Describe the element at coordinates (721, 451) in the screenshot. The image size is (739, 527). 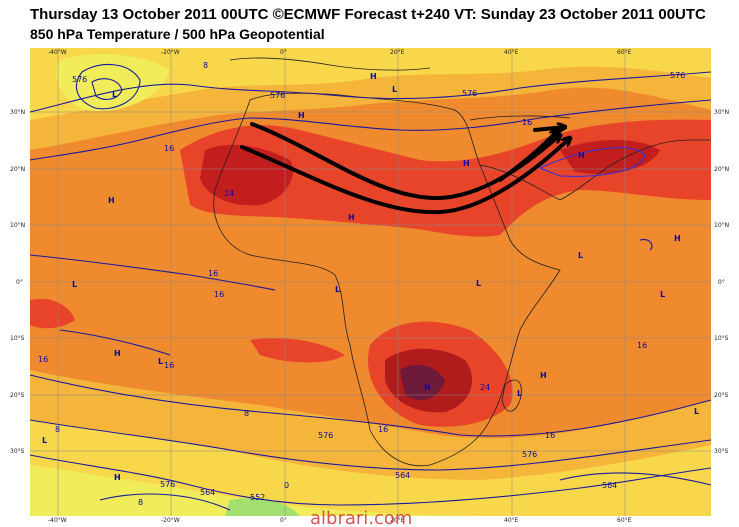
I see `lat-tick-right: 30°S` at that location.